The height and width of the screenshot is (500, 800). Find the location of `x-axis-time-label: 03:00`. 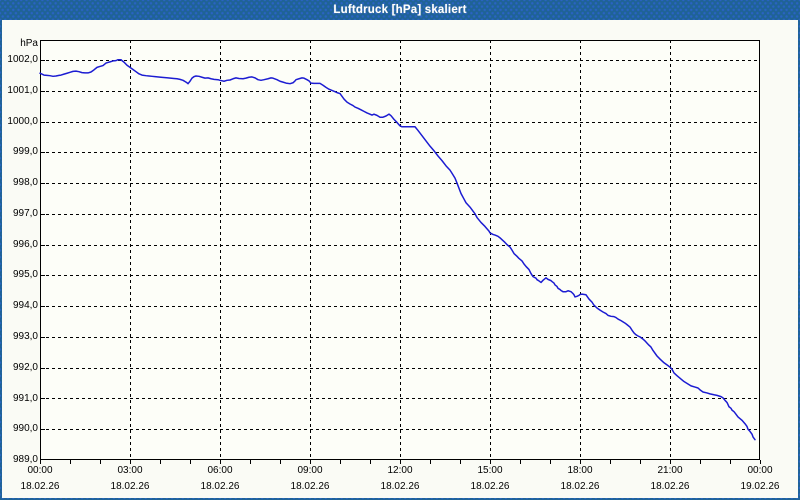

x-axis-time-label: 03:00 is located at coordinates (130, 470).